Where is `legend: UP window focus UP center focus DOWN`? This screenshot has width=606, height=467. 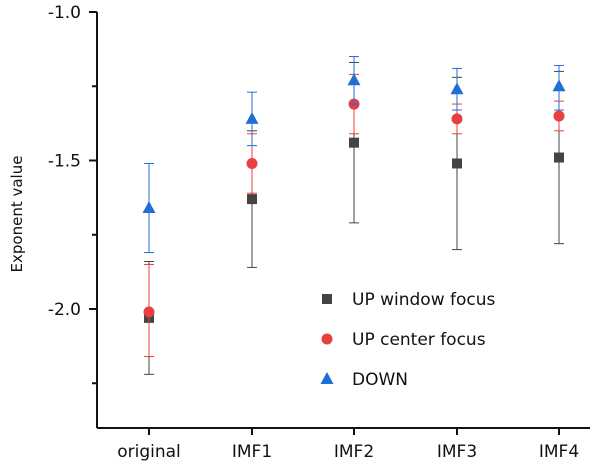 legend: UP window focus UP center focus DOWN is located at coordinates (408, 340).